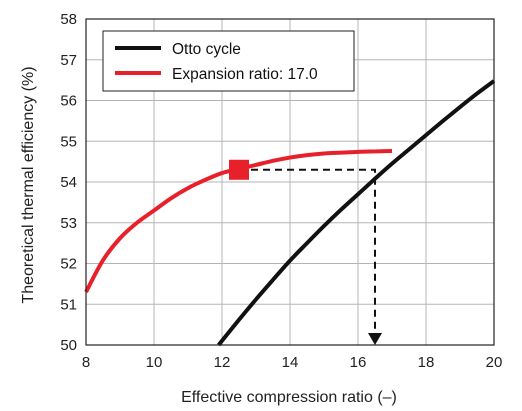 This screenshot has width=522, height=411. What do you see at coordinates (68, 304) in the screenshot?
I see `y-tick-label: 51` at bounding box center [68, 304].